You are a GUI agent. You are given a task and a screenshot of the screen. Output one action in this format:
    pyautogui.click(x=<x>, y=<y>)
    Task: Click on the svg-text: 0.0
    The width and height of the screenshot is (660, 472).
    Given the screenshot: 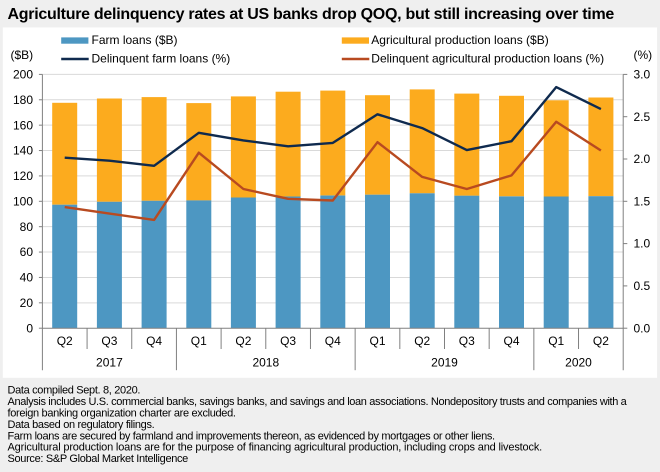 What is the action you would take?
    pyautogui.click(x=642, y=328)
    